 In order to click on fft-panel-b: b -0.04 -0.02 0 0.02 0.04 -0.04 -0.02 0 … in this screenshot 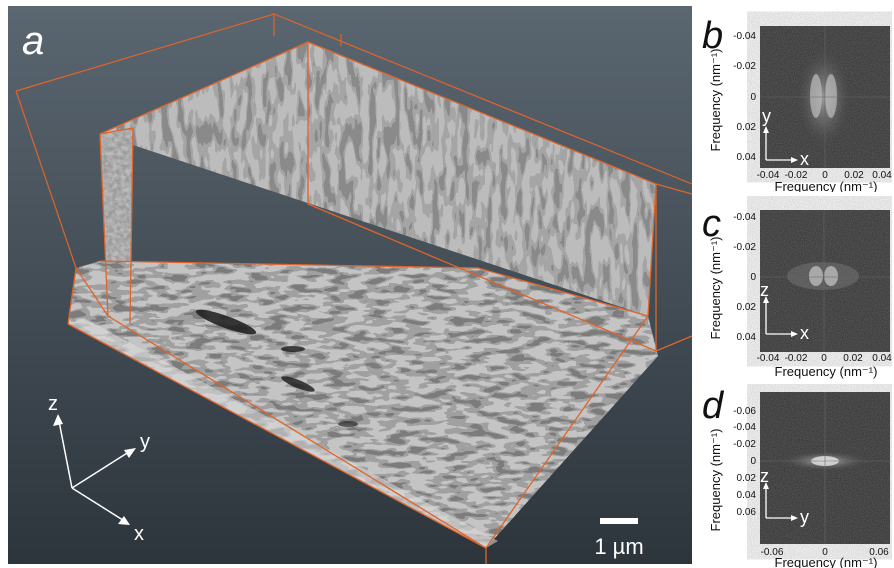, I will do `click(795, 100)`.